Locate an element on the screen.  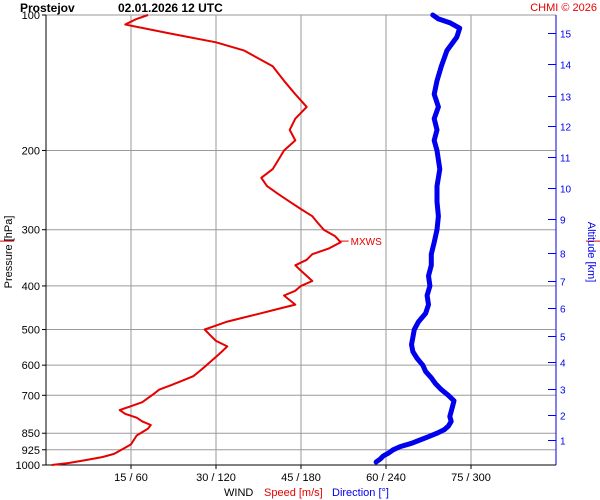
altitude-axis-label: Altitude [km] is located at coordinates (591, 252).